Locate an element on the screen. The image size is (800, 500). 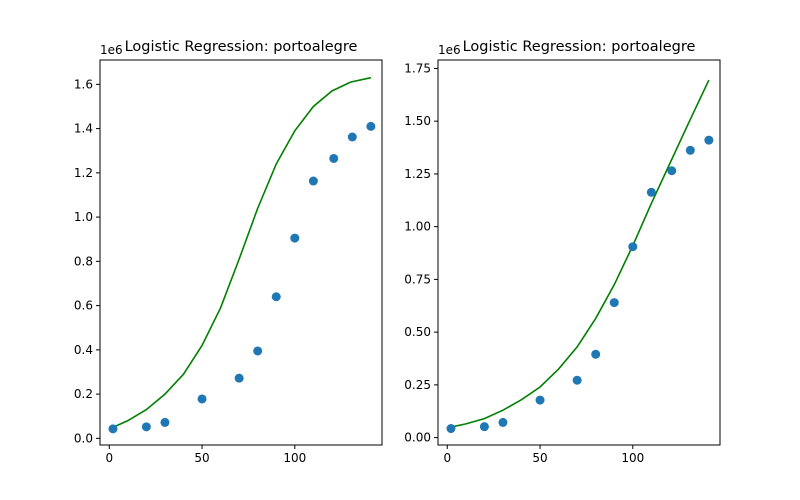
y-tick-label: 1.6 is located at coordinates (83, 84).